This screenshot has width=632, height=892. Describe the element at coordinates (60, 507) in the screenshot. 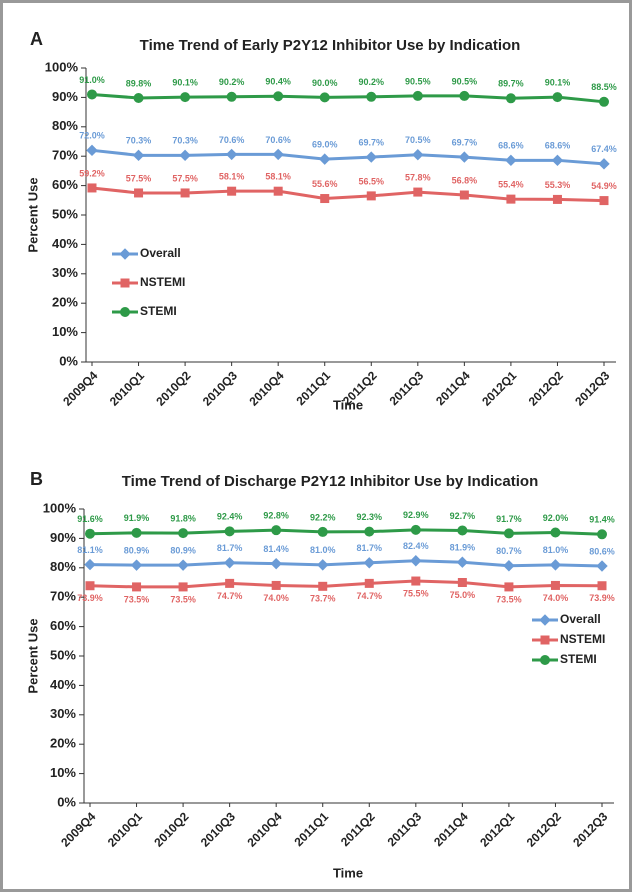

I see `y-tick-label: 100%` at that location.